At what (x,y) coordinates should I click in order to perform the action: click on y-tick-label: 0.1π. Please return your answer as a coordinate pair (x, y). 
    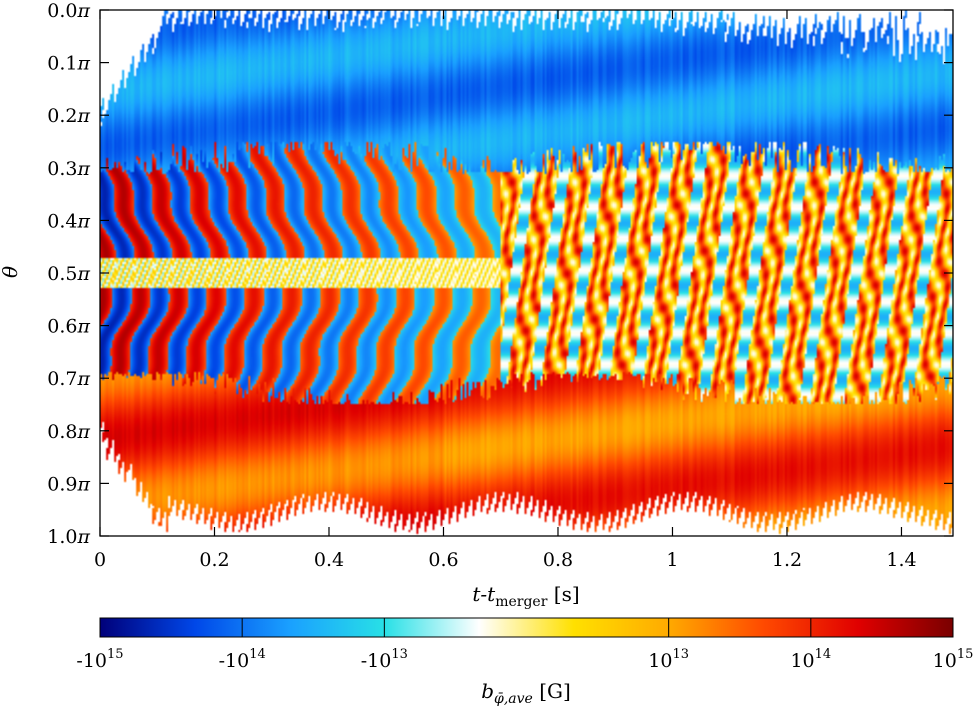
    Looking at the image, I should click on (68, 64).